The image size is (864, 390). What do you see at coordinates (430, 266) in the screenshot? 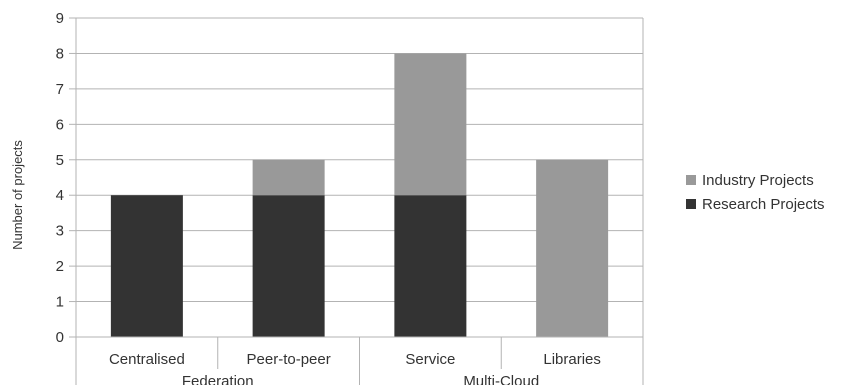
I see `bar-research-projects-service` at bounding box center [430, 266].